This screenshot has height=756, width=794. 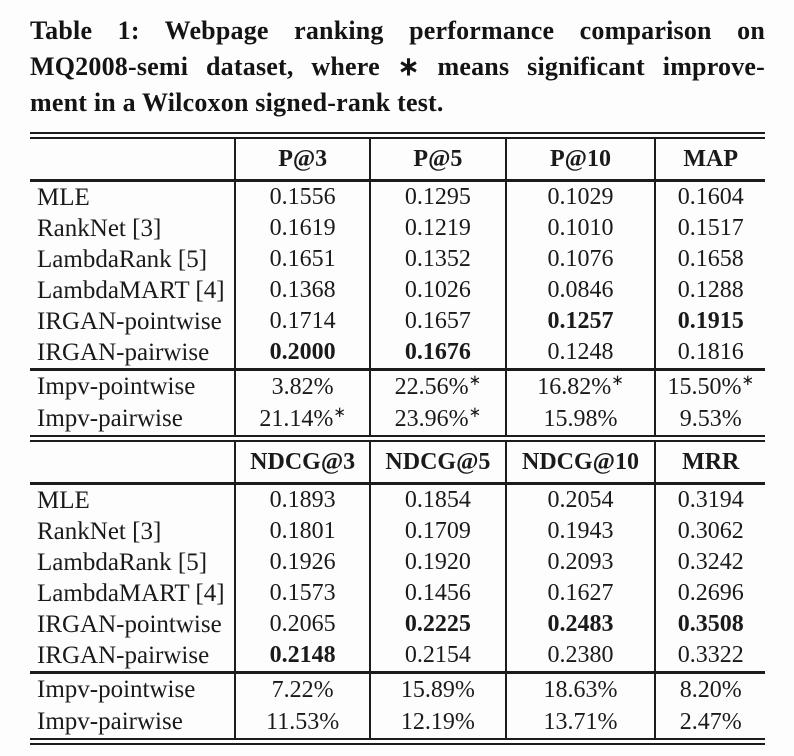 I want to click on value-cell: 0.1714, so click(x=302, y=321).